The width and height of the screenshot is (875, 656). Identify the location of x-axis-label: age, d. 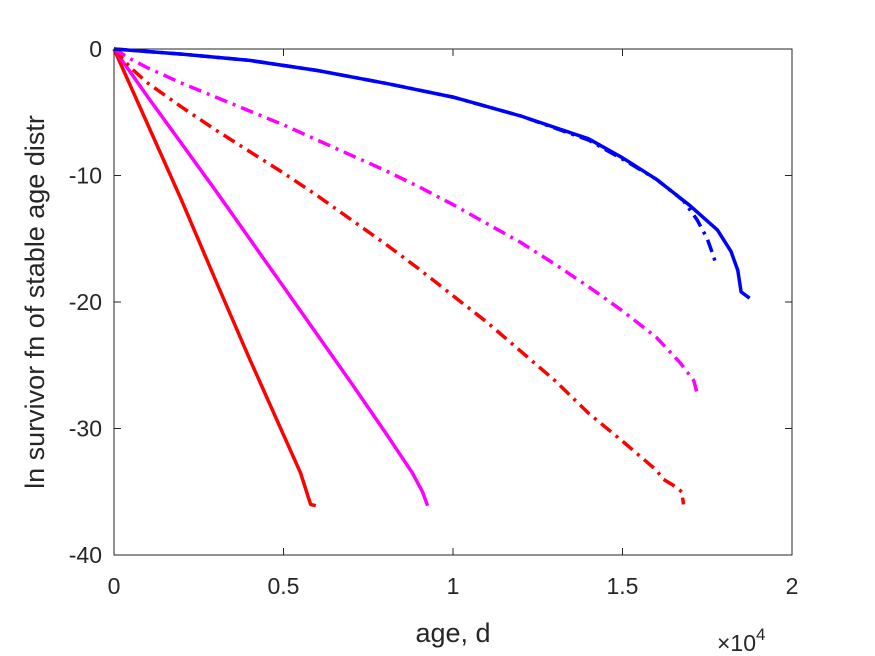
(452, 633).